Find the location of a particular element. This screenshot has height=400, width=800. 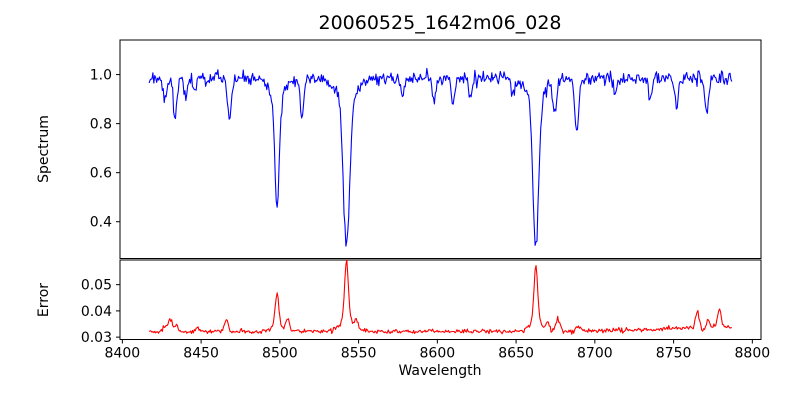

y-tick-label: 0.04 is located at coordinates (96, 312).